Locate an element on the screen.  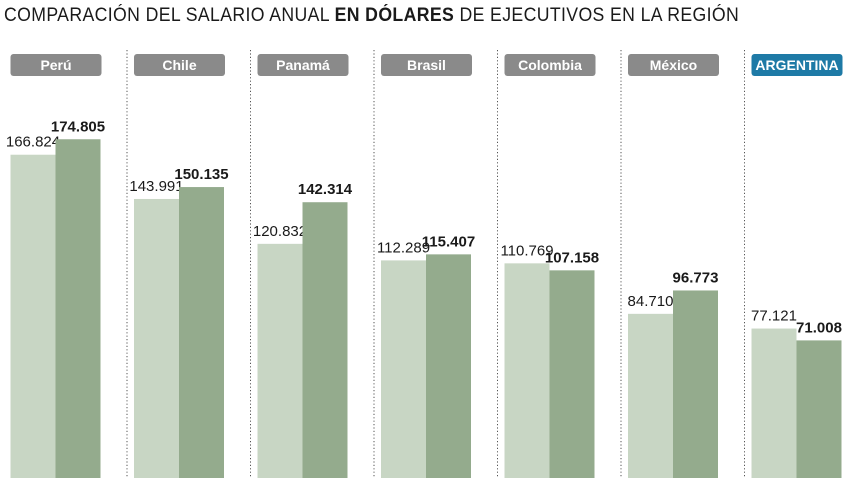
category-label-brasil: Brasil is located at coordinates (426, 65).